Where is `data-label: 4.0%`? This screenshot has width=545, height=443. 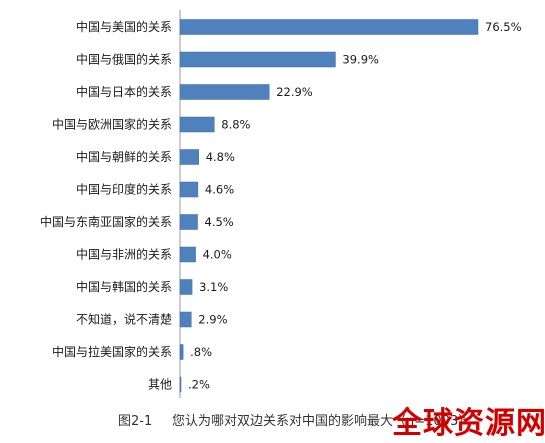 data-label: 4.0% is located at coordinates (217, 255).